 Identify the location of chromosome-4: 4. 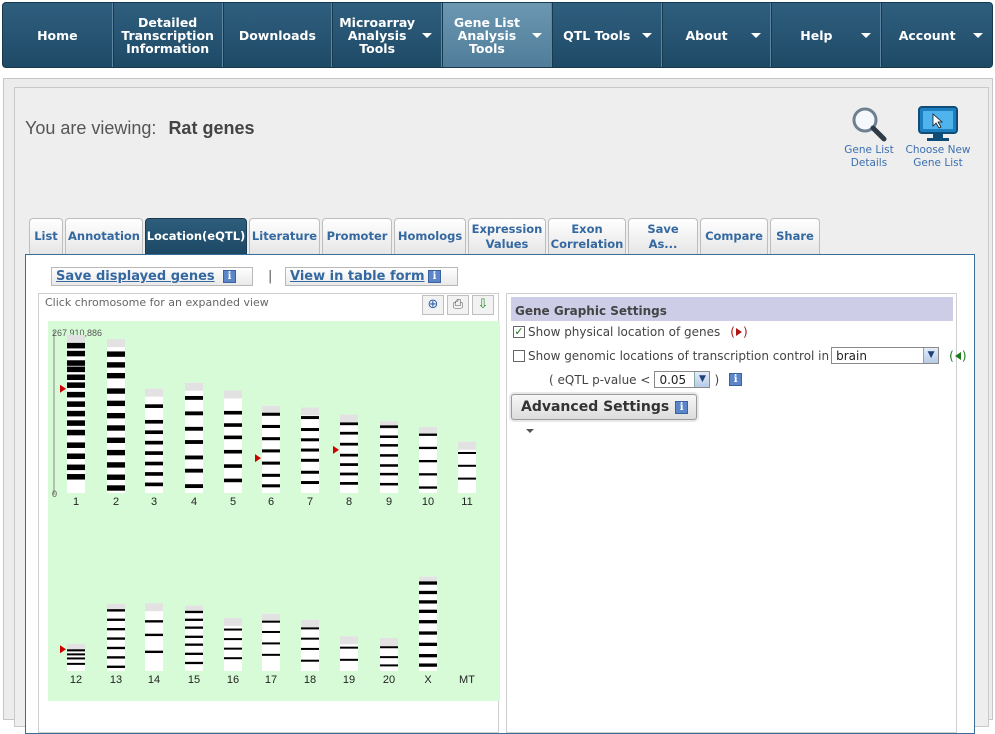
(194, 445).